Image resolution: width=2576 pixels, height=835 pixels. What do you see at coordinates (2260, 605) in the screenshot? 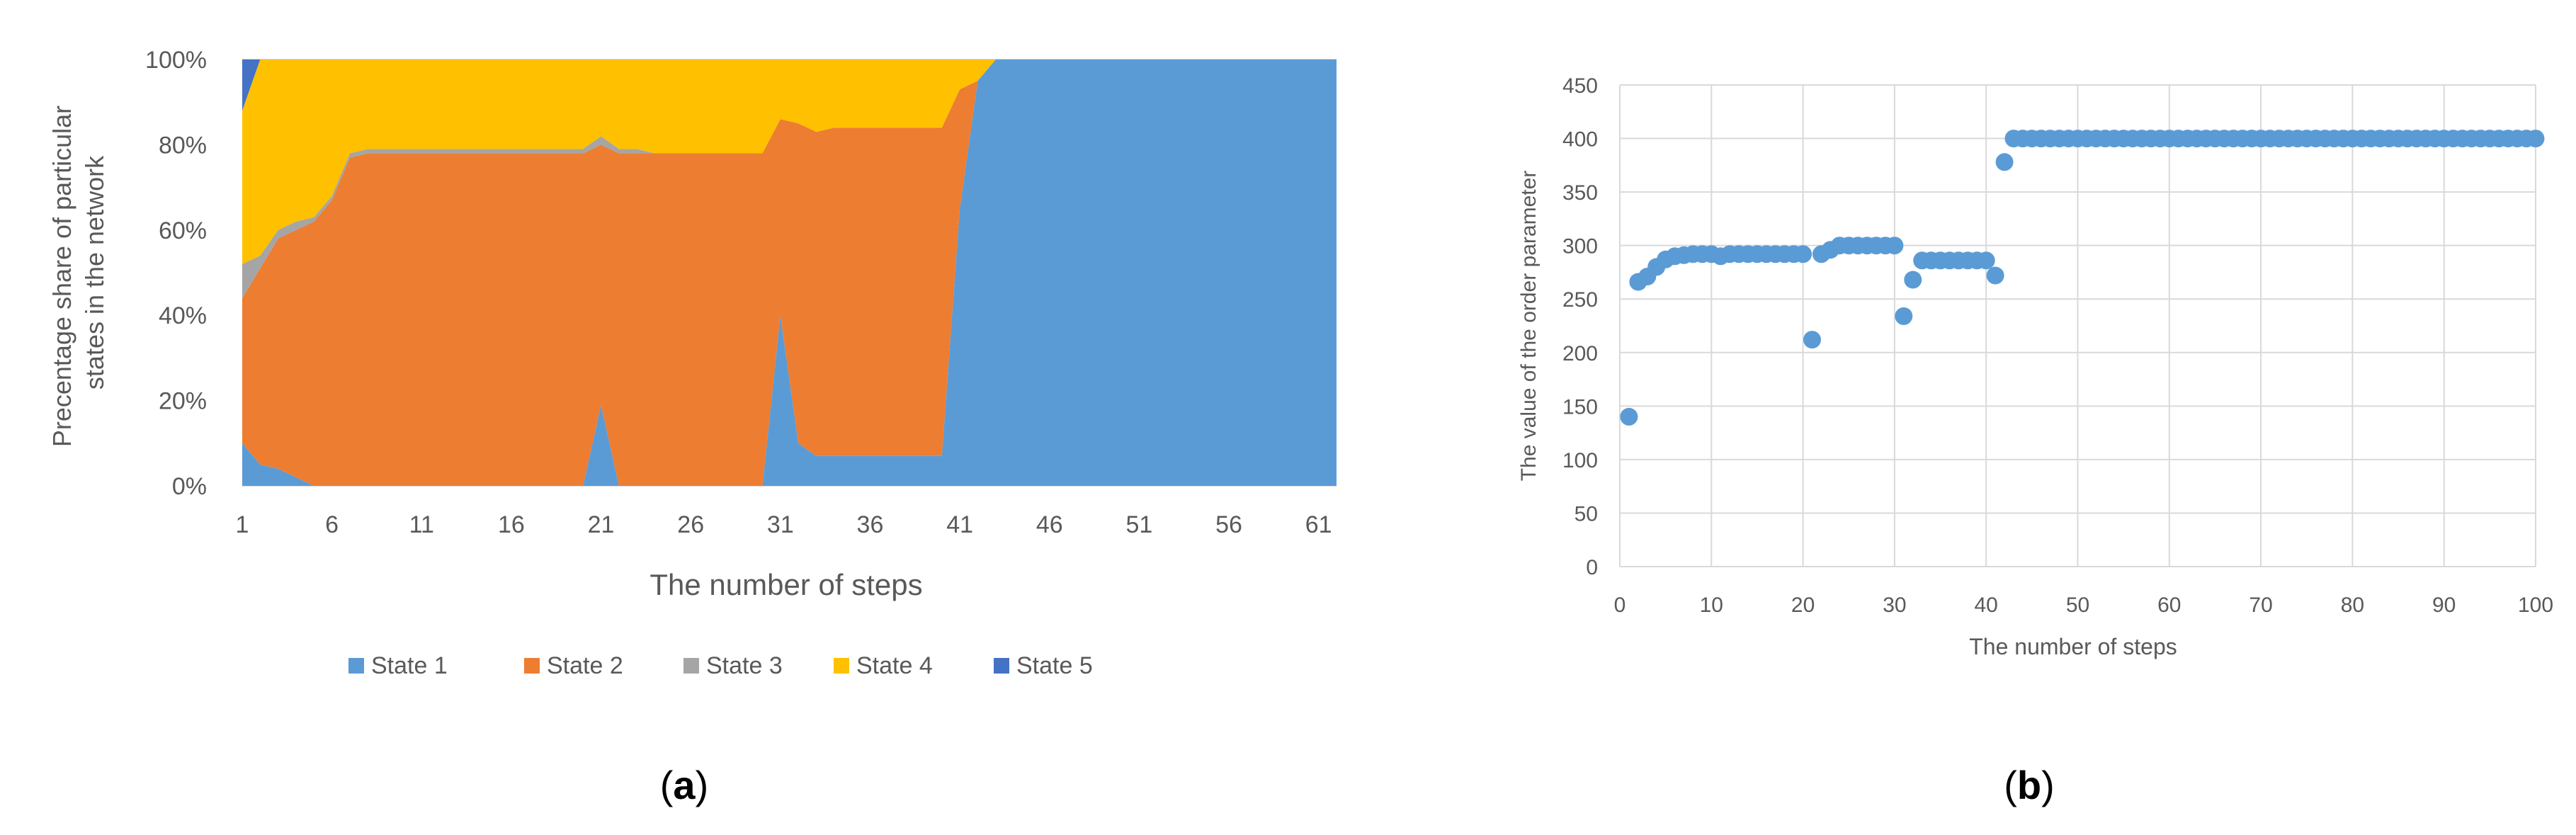
I see `b-x-tick-label: 70` at bounding box center [2260, 605].